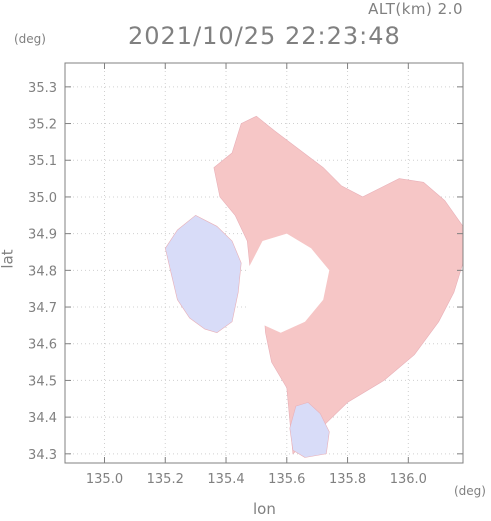  What do you see at coordinates (42, 381) in the screenshot?
I see `y-tick-label-2: 34.5` at bounding box center [42, 381].